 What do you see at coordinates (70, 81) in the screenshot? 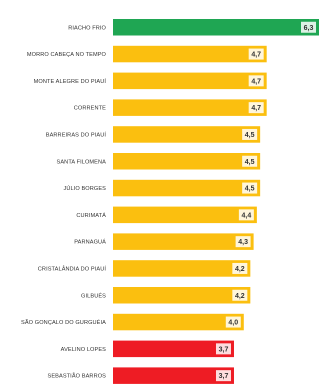
I see `category-label: MONTE ALEGRE DO PIAUÍ` at bounding box center [70, 81].